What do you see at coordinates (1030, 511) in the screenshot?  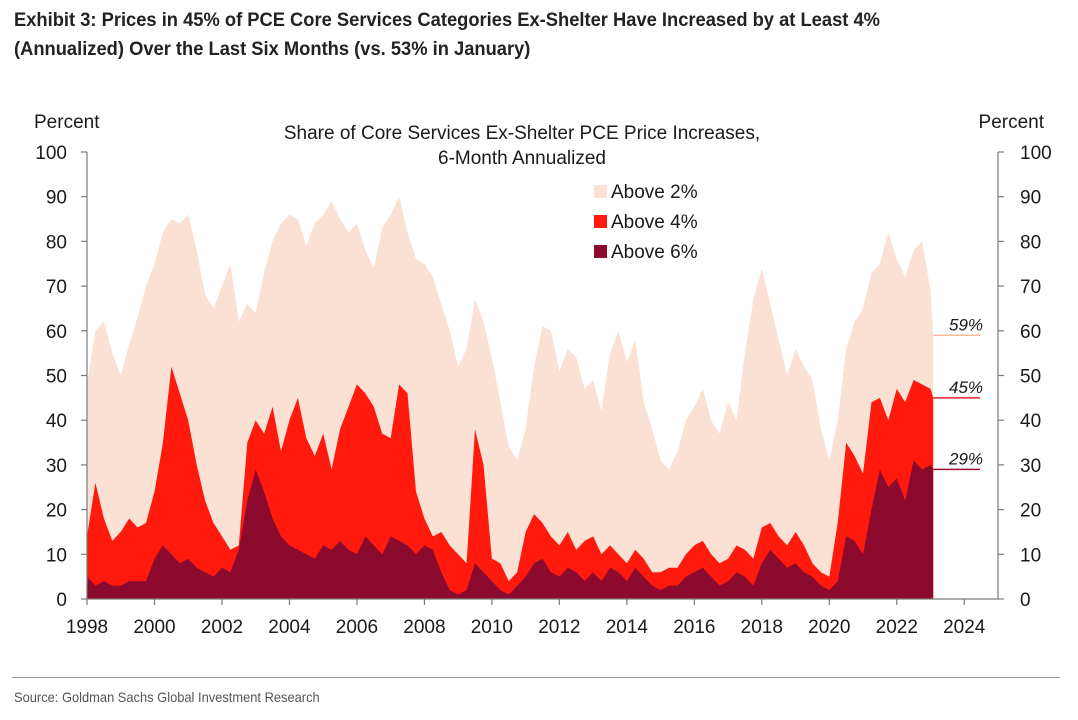 I see `y-tick-label-right: 20` at bounding box center [1030, 511].